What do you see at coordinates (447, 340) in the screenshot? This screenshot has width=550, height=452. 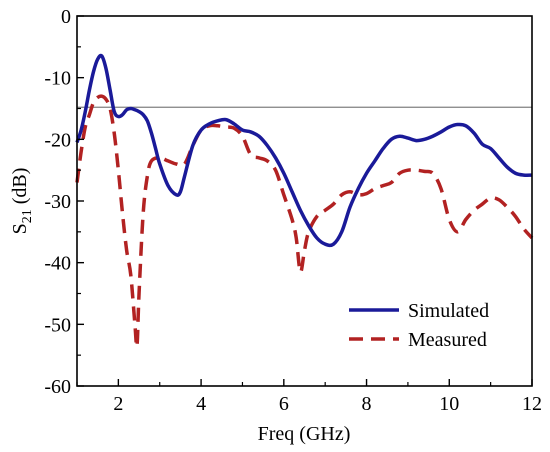 I see `legend-label-measured: Measured` at bounding box center [447, 340].